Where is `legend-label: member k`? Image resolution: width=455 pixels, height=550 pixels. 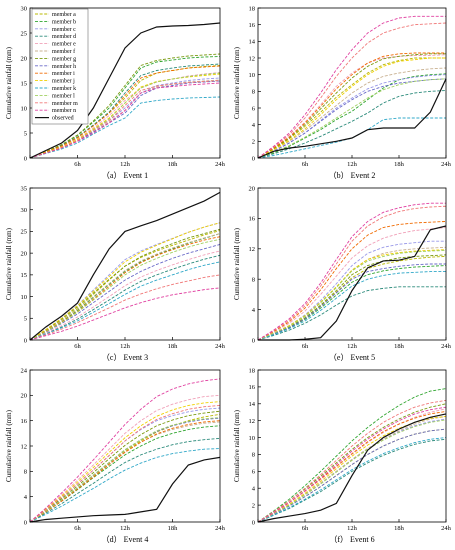
legend-label: member k is located at coordinates (64, 89).